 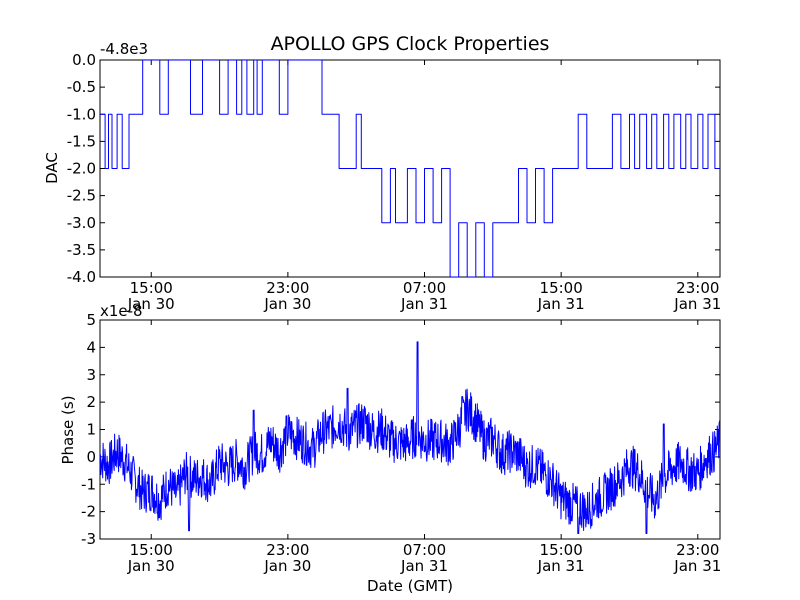 I want to click on dac-y-tick-label: -3.0, so click(x=81, y=223).